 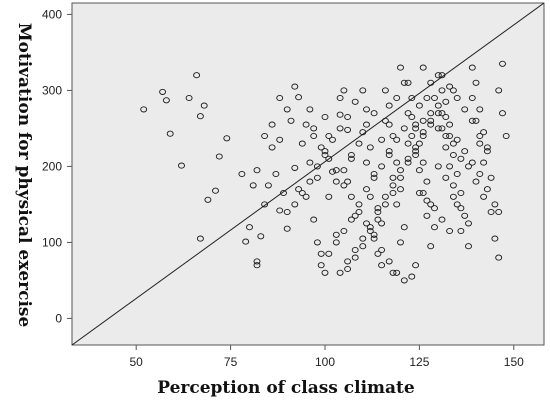 What do you see at coordinates (52, 242) in the screenshot?
I see `y-tick-label: 100` at bounding box center [52, 242].